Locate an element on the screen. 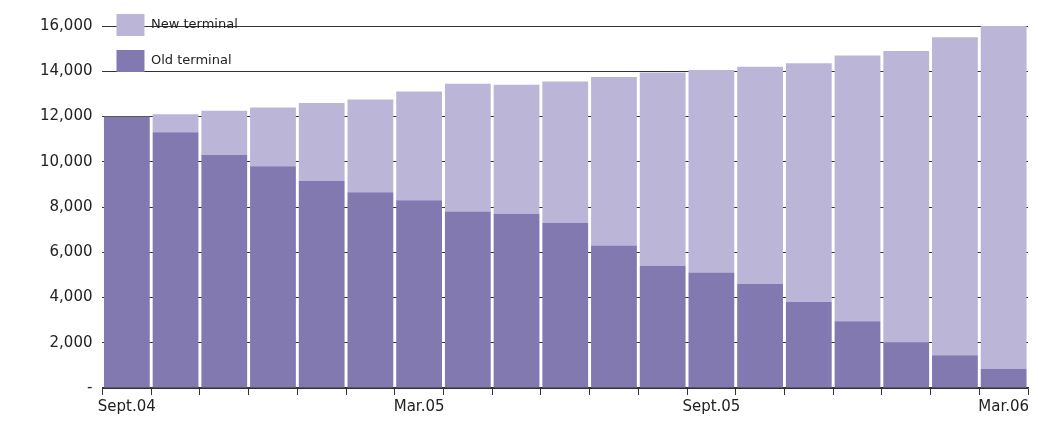  y-tick-label: - is located at coordinates (90, 386).